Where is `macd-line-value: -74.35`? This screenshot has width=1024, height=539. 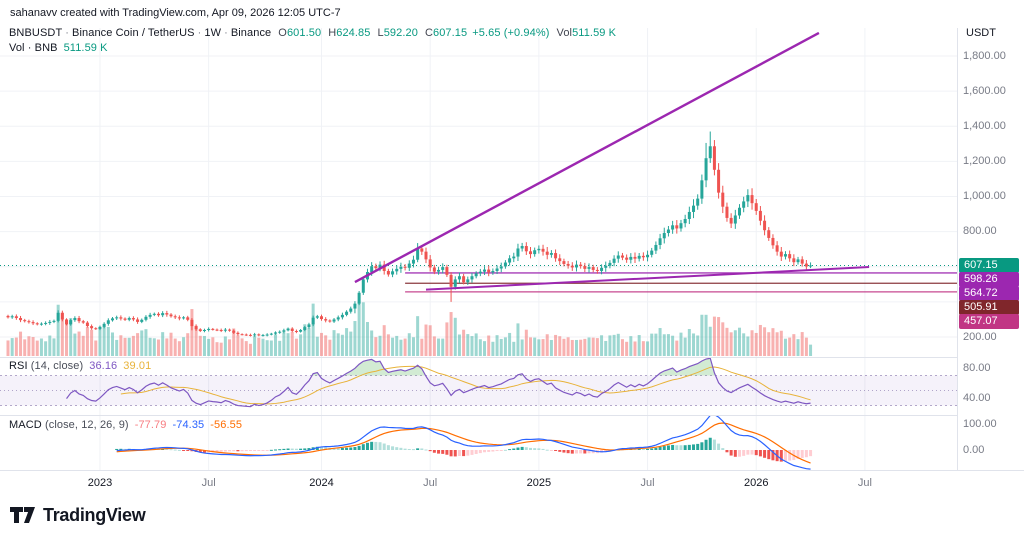
macd-line-value: -74.35 is located at coordinates (188, 425).